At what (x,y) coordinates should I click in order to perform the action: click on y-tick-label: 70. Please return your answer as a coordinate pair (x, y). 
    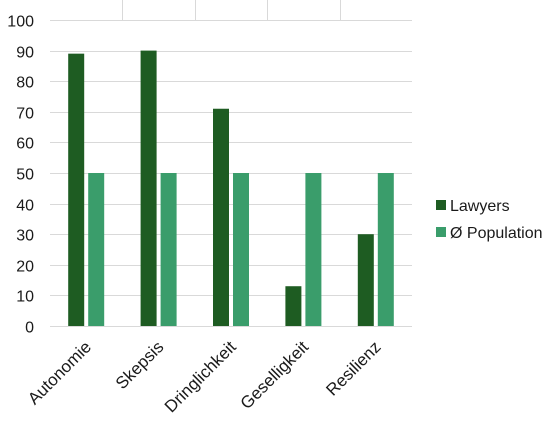
    Looking at the image, I should click on (25, 114).